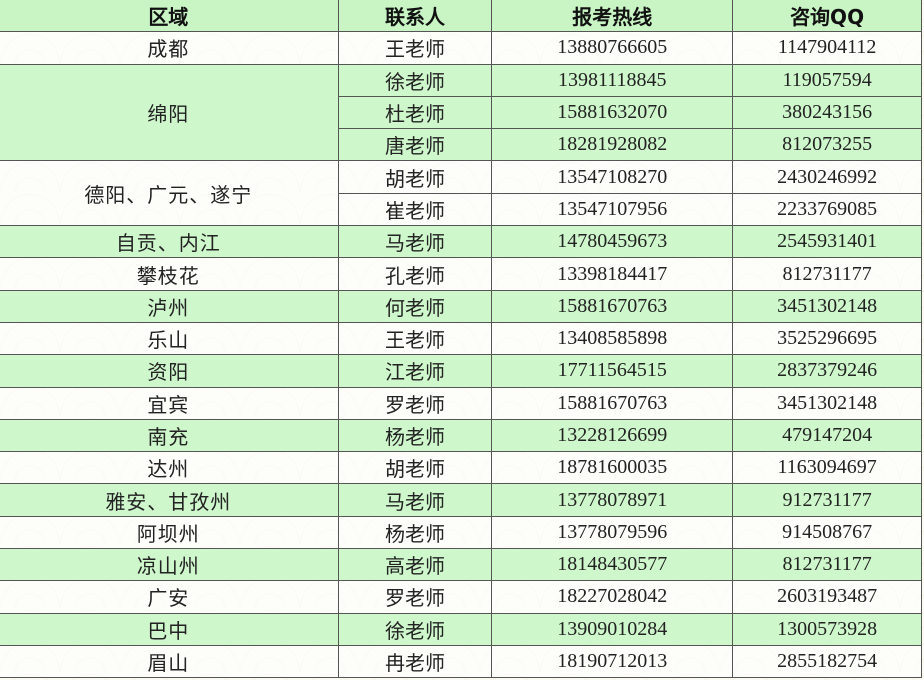  What do you see at coordinates (827, 371) in the screenshot?
I see `qq-cell: 2837379246` at bounding box center [827, 371].